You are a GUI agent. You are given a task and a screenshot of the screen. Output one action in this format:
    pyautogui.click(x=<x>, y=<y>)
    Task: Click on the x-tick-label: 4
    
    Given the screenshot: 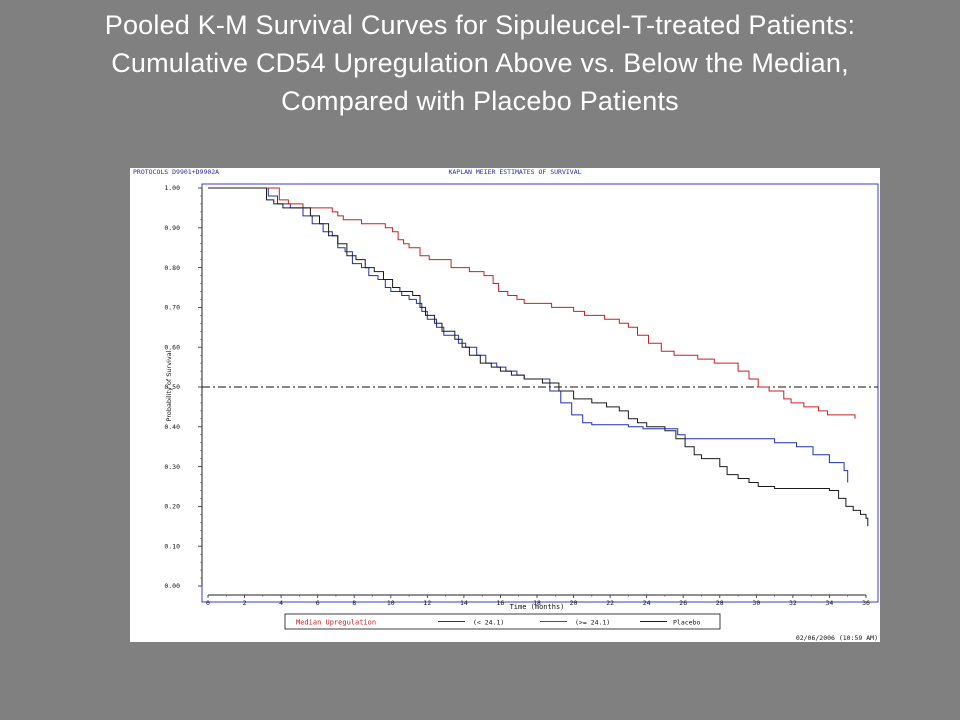 What is the action you would take?
    pyautogui.click(x=281, y=603)
    